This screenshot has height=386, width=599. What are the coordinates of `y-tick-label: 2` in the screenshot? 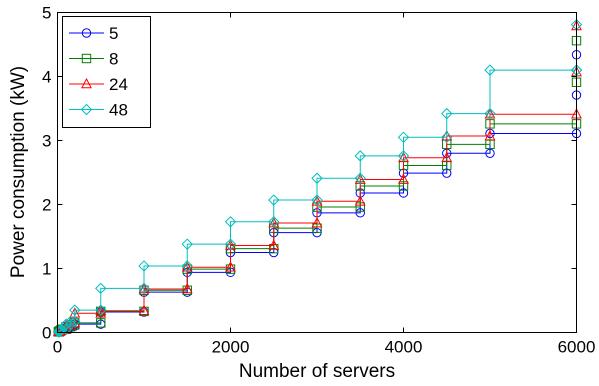 It's located at (46, 205).